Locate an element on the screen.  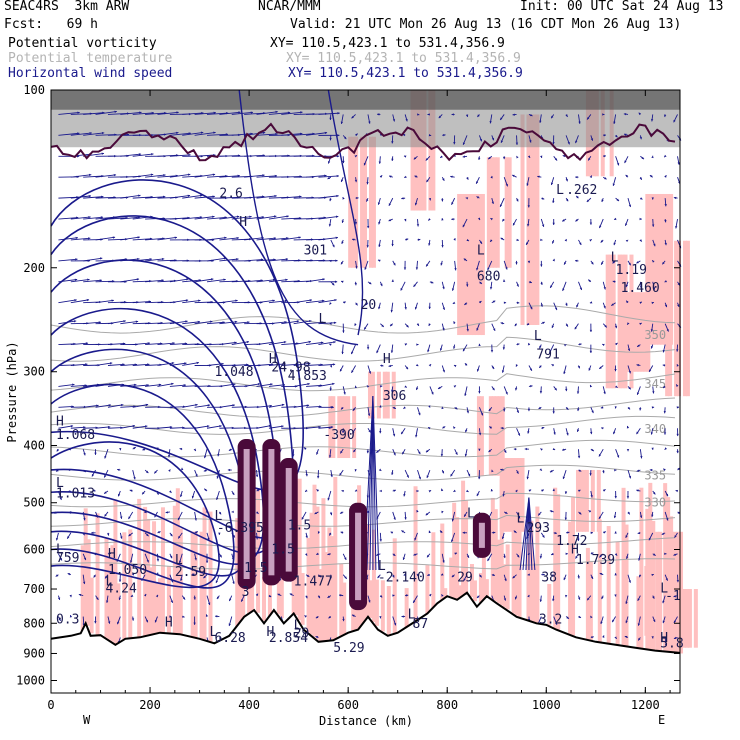
pv-label: 1.068 is located at coordinates (75, 435).